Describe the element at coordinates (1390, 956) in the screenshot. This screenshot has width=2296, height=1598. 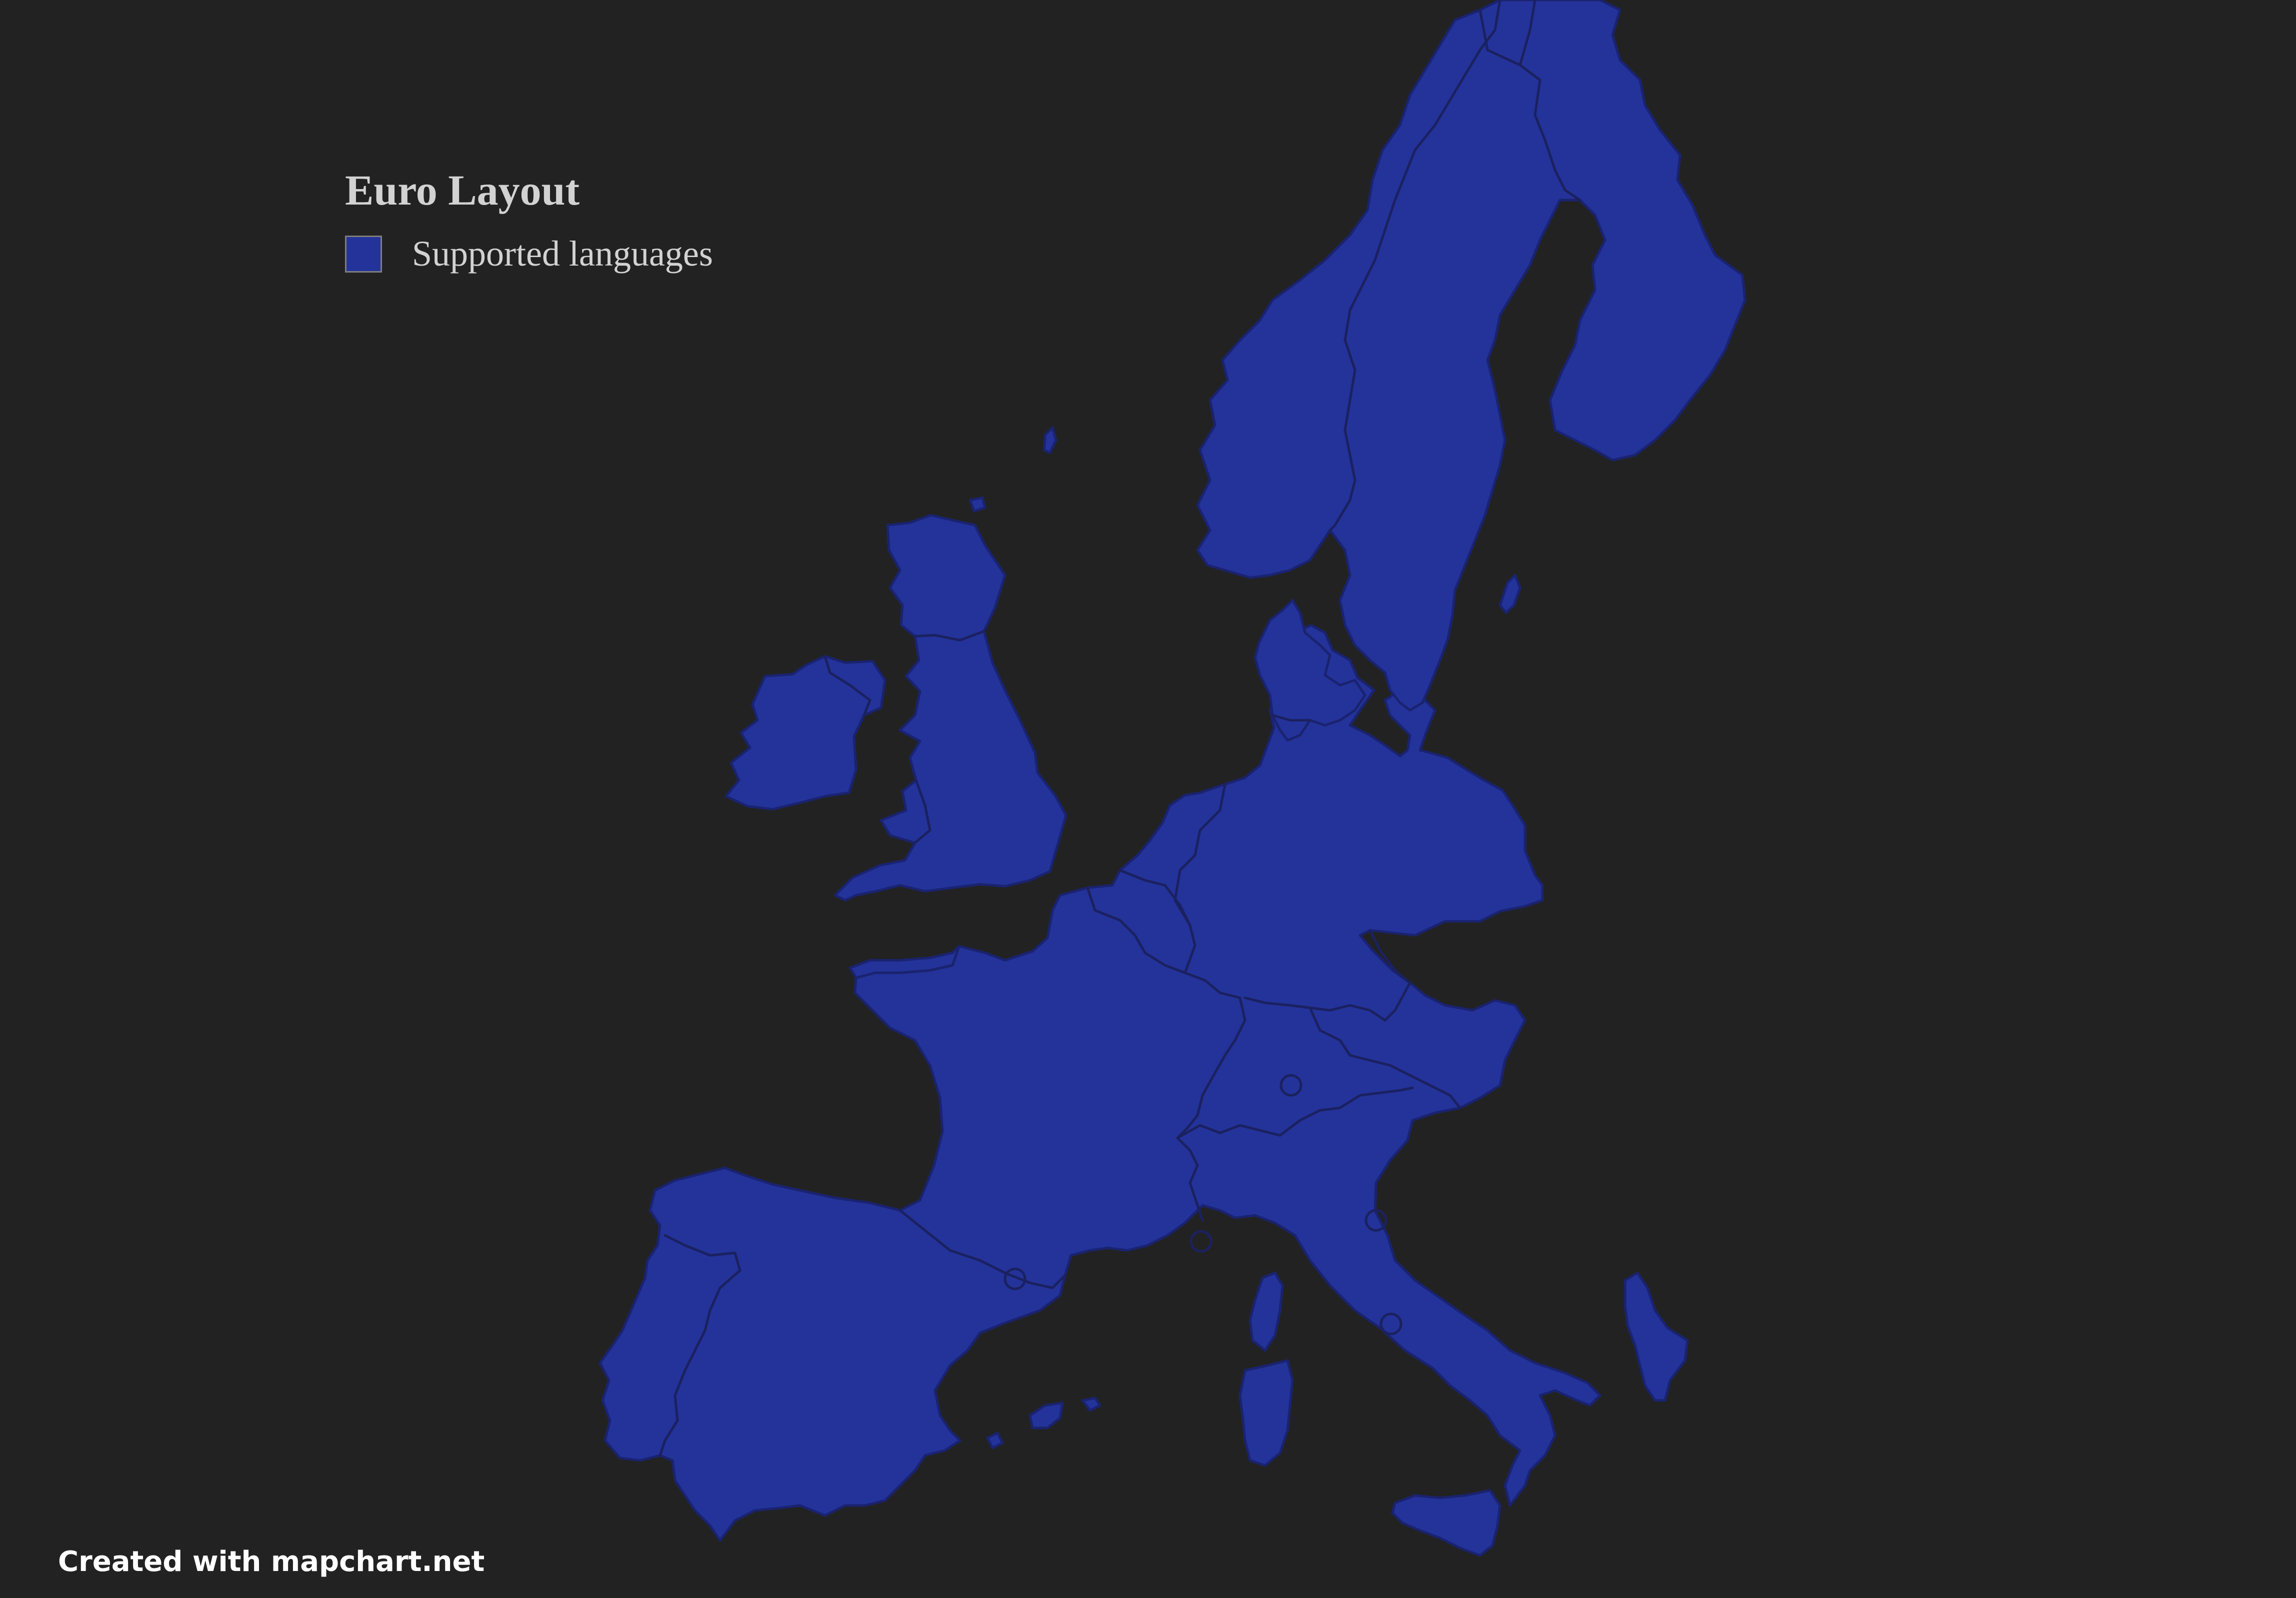
I see `border-germany-east` at that location.